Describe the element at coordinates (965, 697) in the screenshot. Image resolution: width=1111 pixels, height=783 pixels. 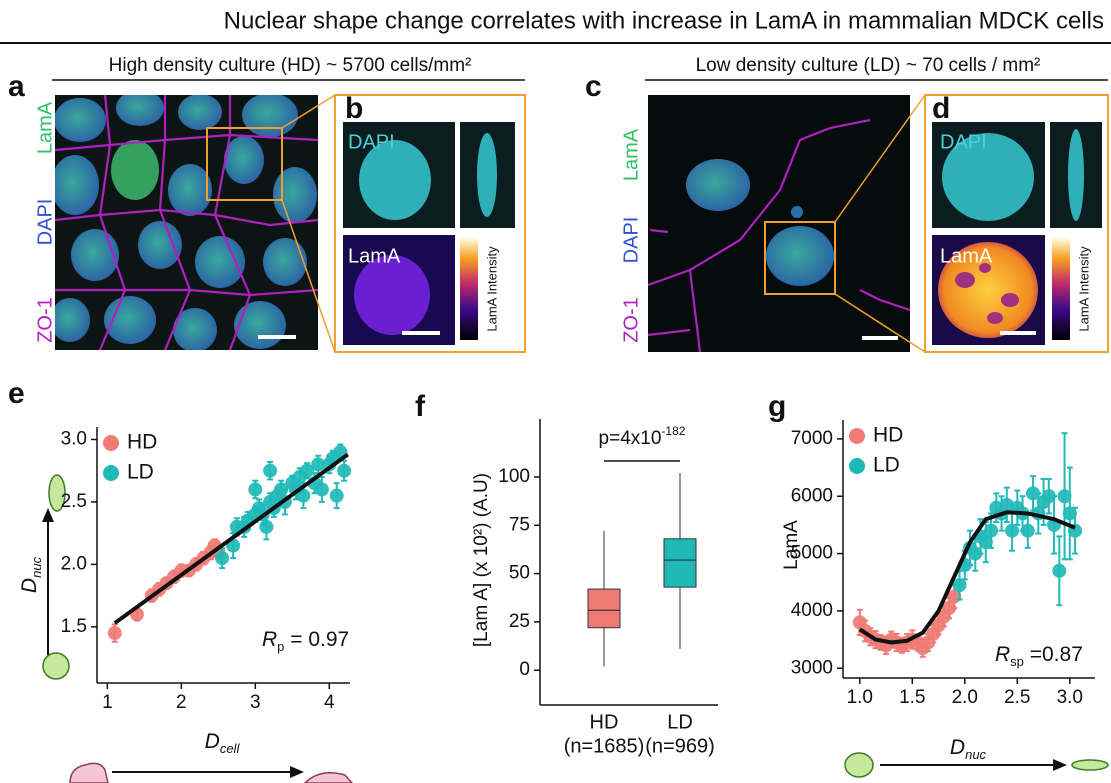
I see `x-tick-label: 2.0` at that location.